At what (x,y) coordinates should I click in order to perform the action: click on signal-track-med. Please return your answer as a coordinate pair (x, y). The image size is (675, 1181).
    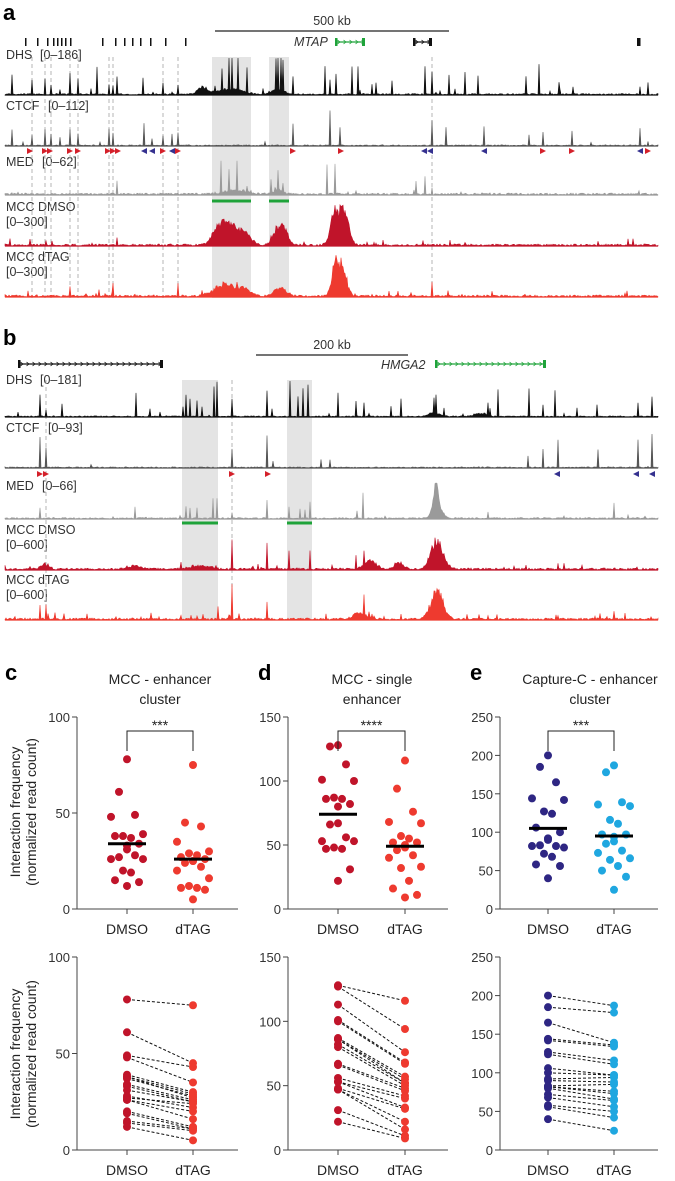
    Looking at the image, I should click on (331, 501).